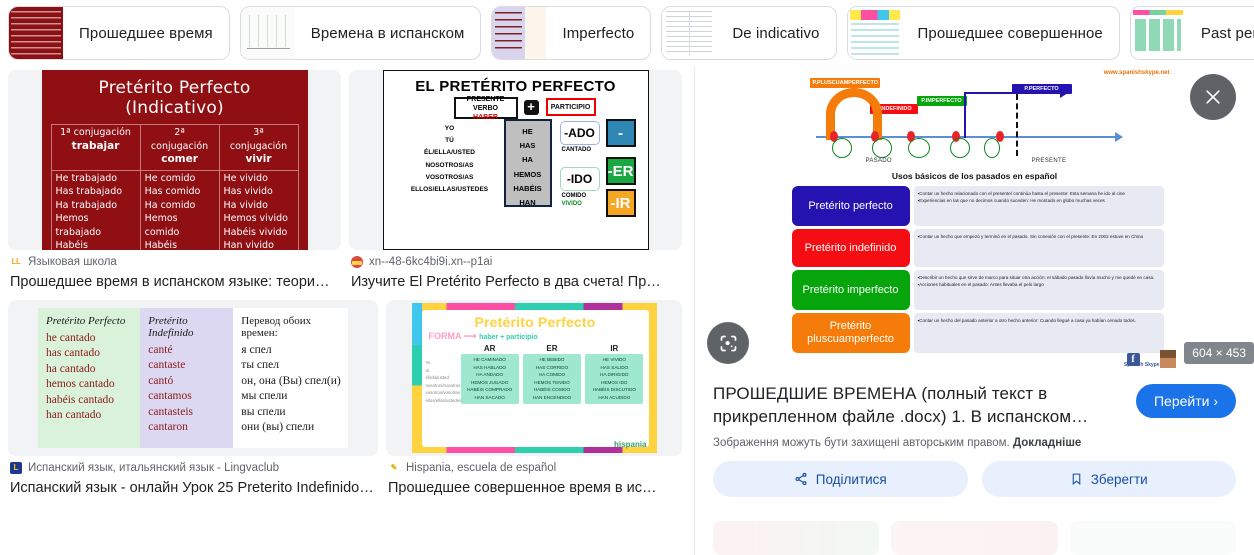  Describe the element at coordinates (515, 86) in the screenshot. I see `diagram-heading: EL PRETÉRITO PERFECTO` at that location.